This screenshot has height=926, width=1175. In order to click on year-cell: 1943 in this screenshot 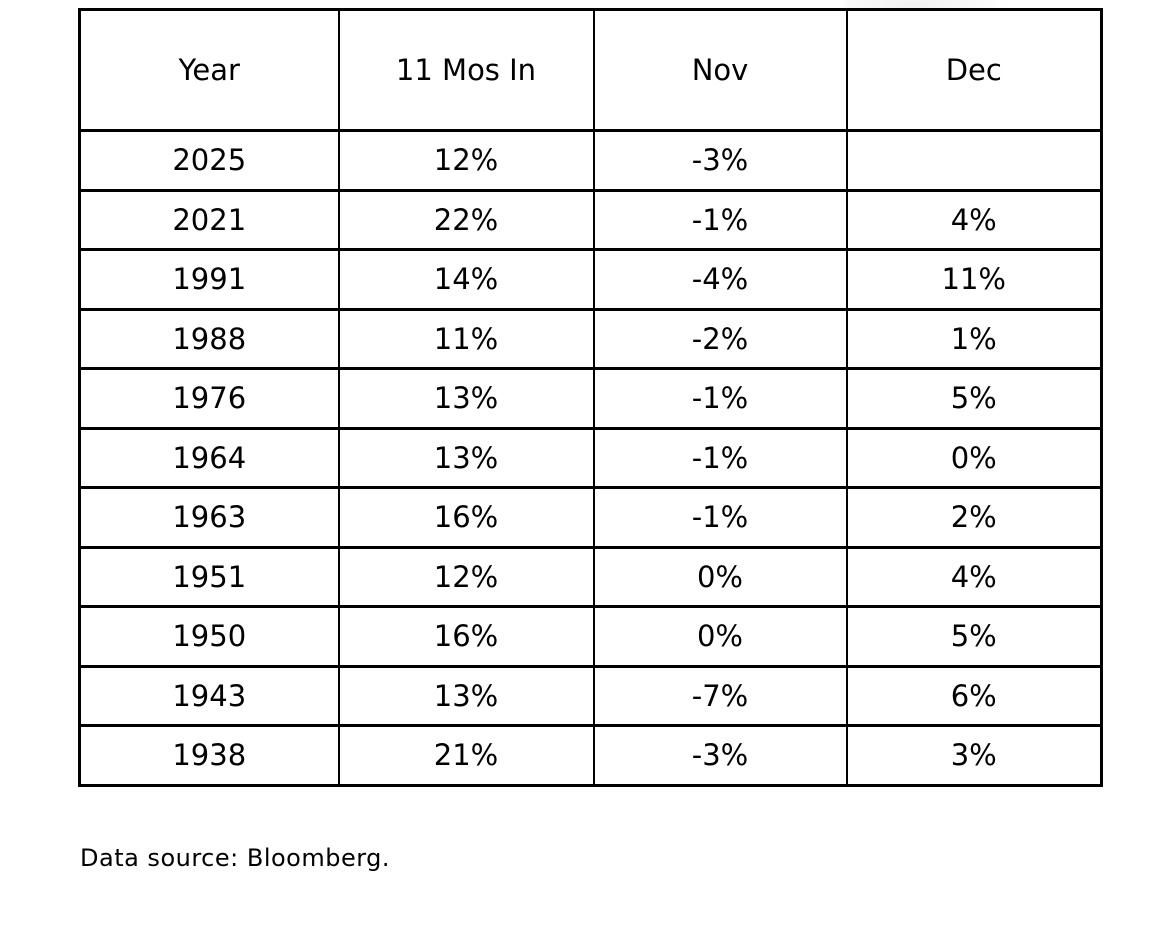, I will do `click(209, 695)`.